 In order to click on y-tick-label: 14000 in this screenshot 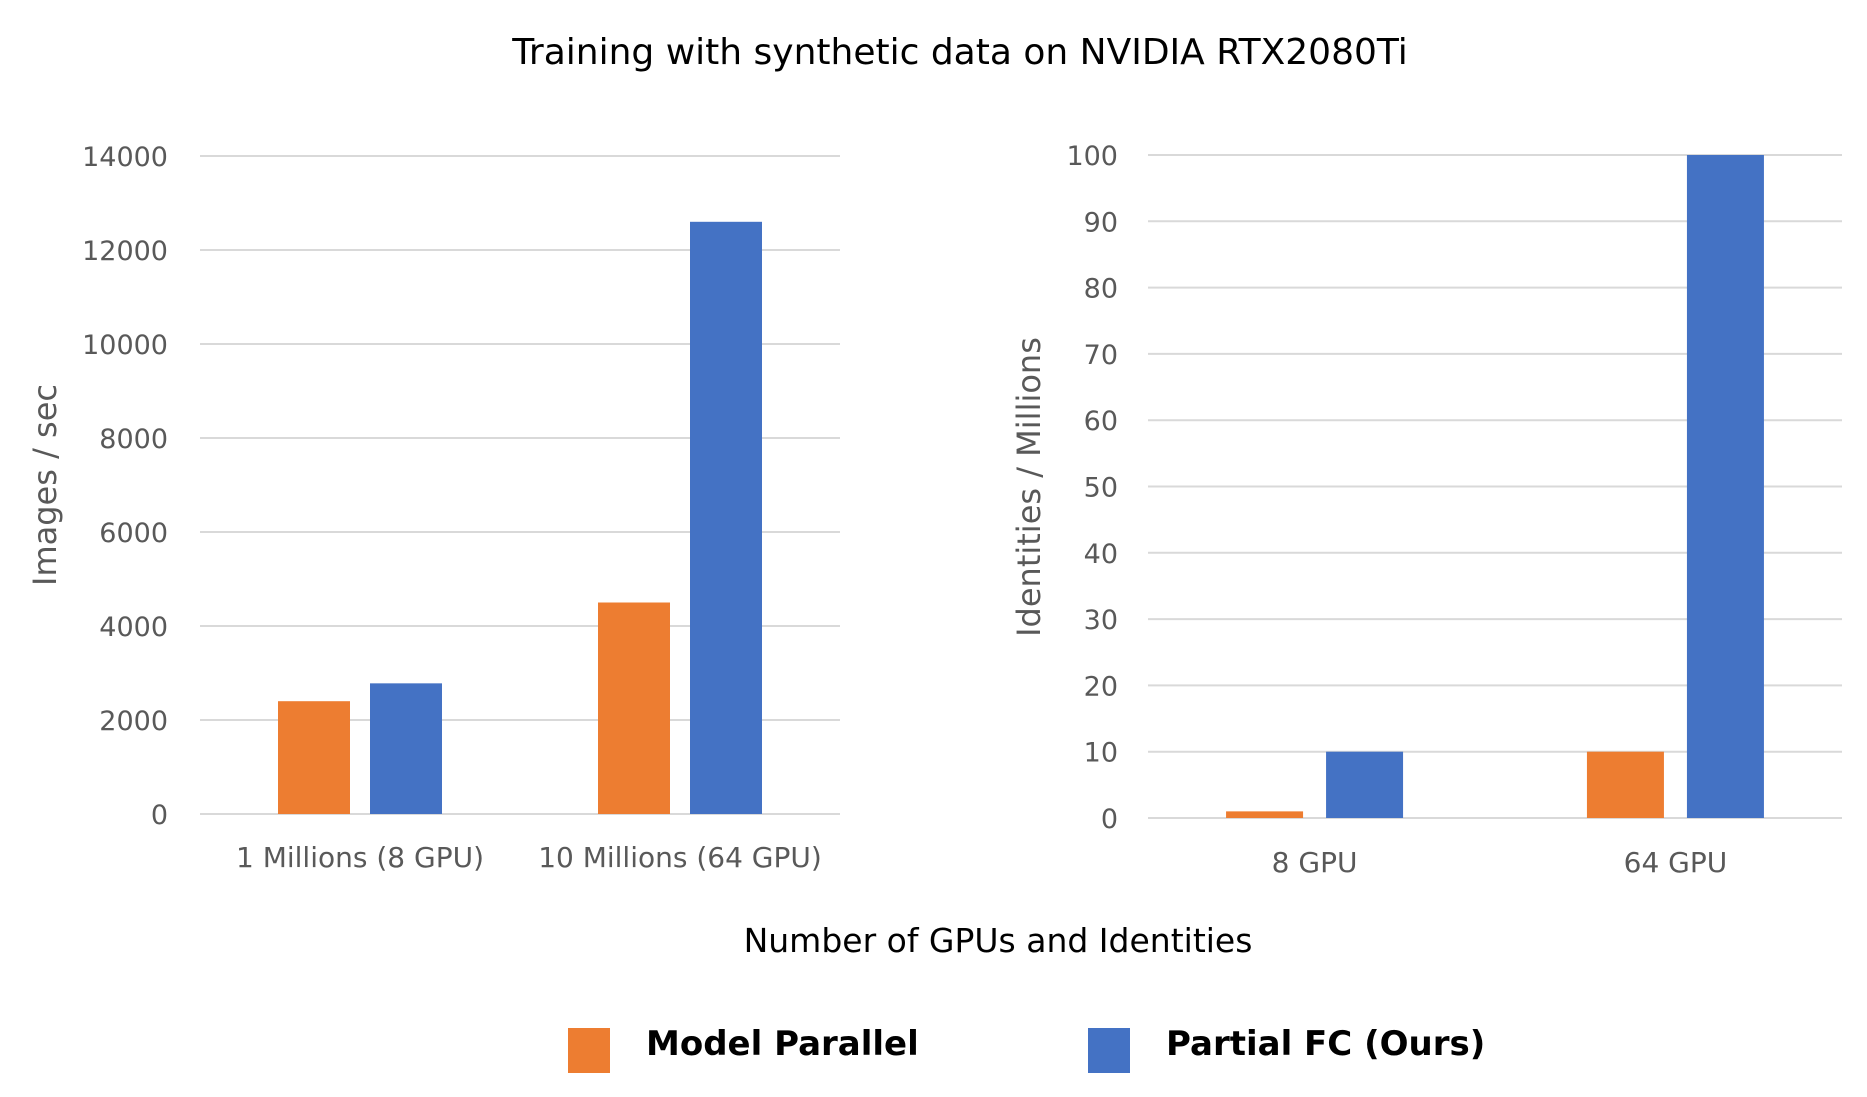, I will do `click(125, 157)`.